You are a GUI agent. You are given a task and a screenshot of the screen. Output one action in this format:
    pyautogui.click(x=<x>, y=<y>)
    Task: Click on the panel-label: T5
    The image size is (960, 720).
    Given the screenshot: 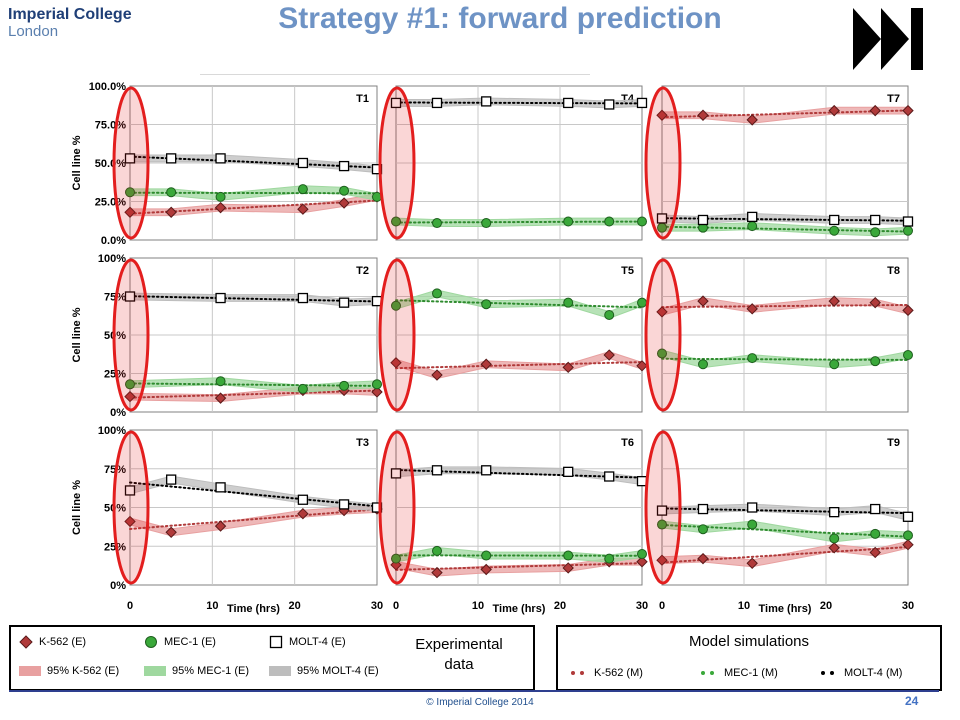 What is the action you would take?
    pyautogui.click(x=627, y=271)
    